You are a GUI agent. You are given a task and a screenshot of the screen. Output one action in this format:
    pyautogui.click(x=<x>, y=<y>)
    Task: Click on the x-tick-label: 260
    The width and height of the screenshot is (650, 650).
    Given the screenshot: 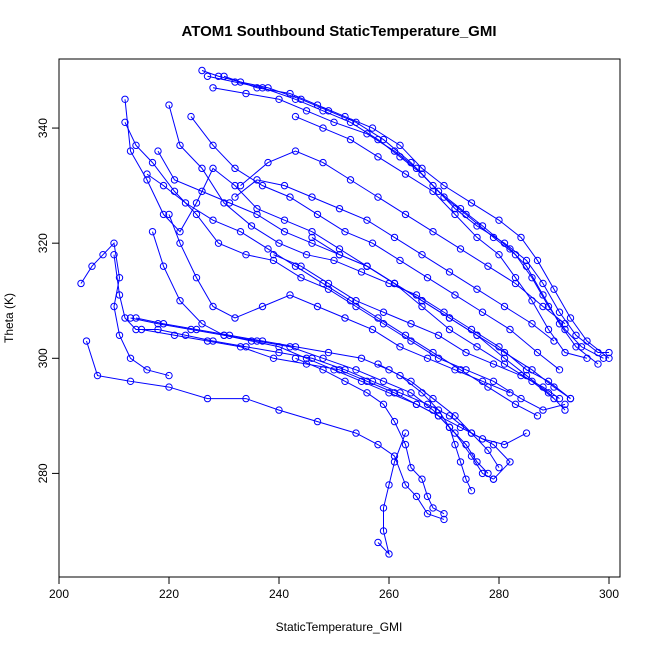 What is the action you would take?
    pyautogui.click(x=389, y=594)
    